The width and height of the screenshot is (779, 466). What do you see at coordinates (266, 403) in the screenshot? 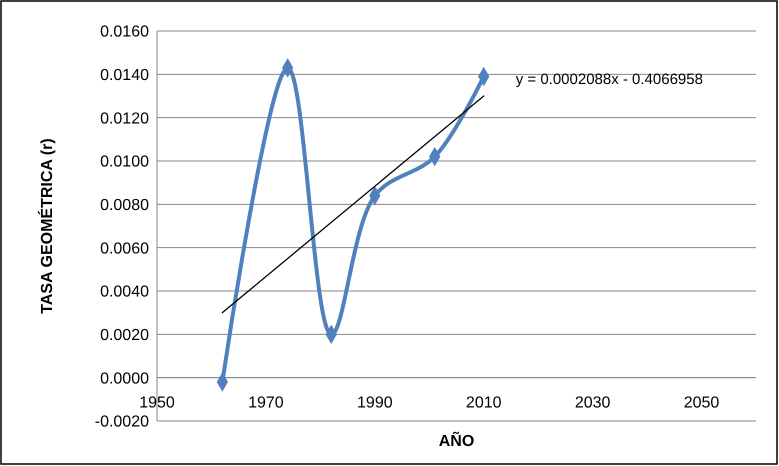
I see `x-tick-label: 1970` at bounding box center [266, 403].